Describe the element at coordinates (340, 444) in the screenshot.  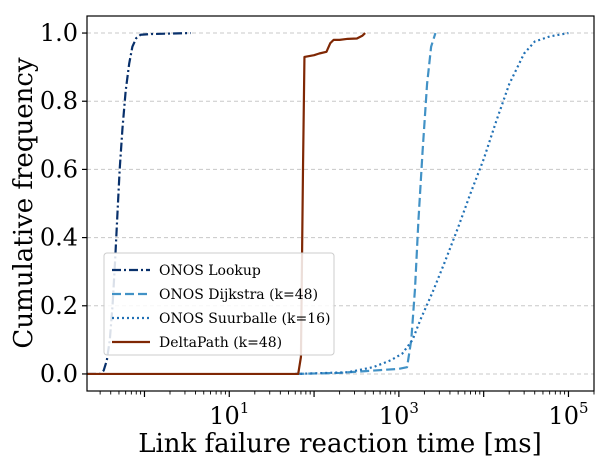
I see `x-axis-label: Link failure reaction time [ms]` at that location.